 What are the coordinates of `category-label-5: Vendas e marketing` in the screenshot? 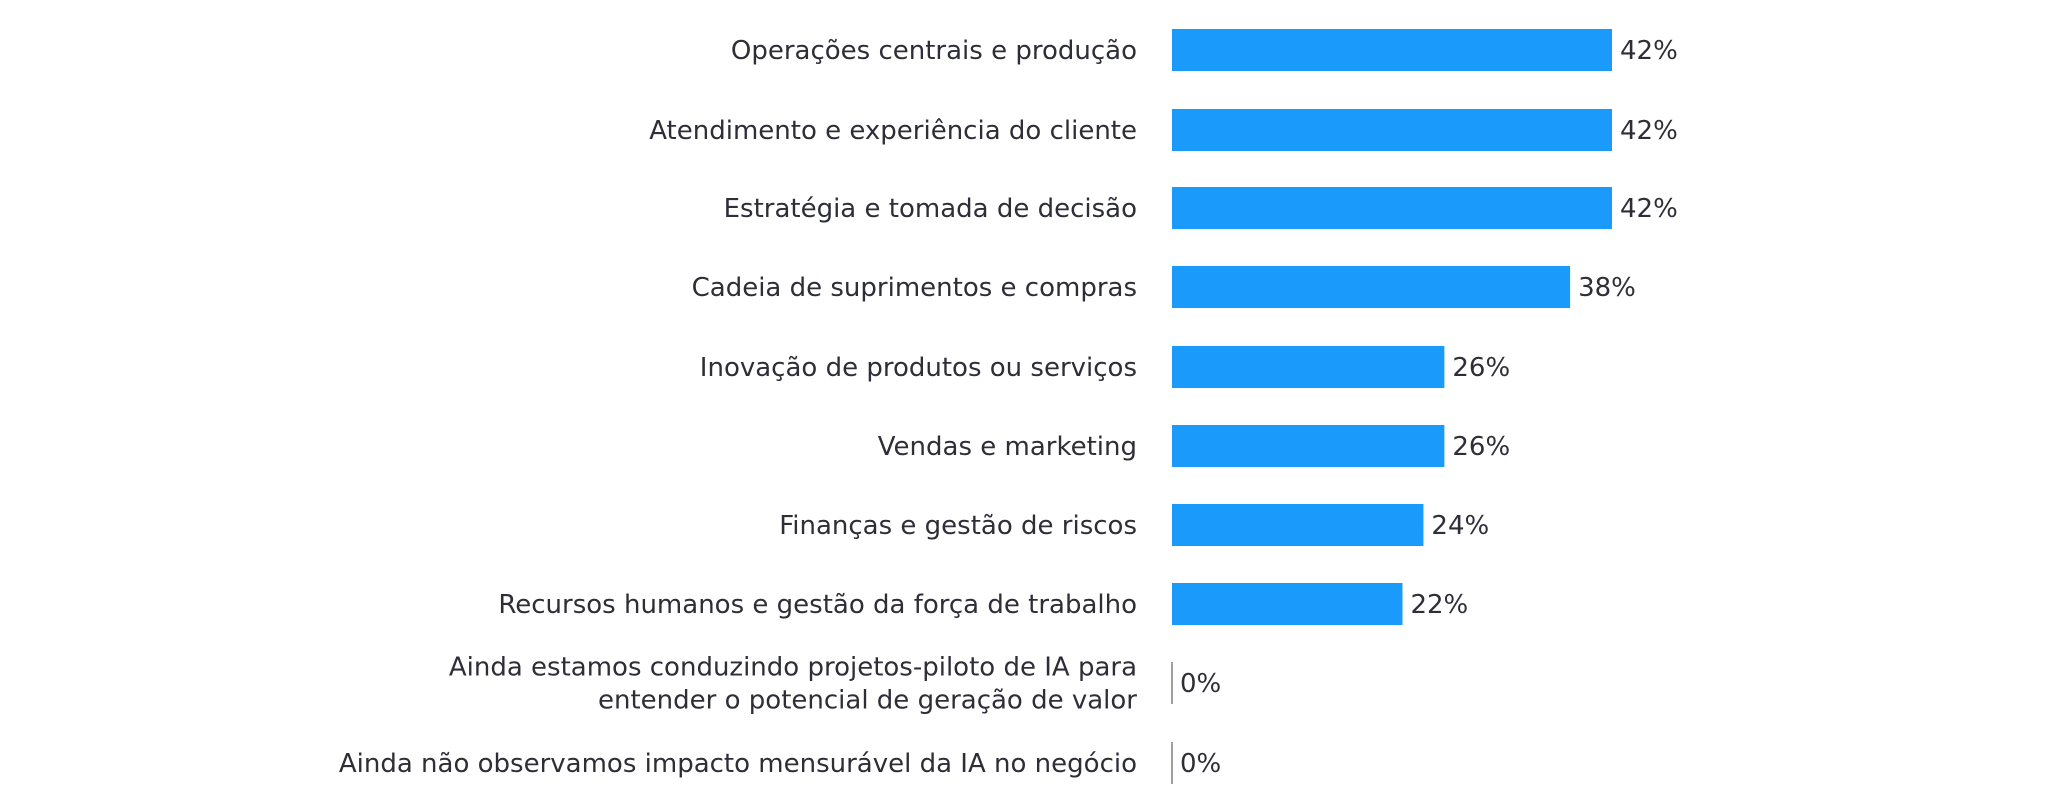 It's located at (1007, 447).